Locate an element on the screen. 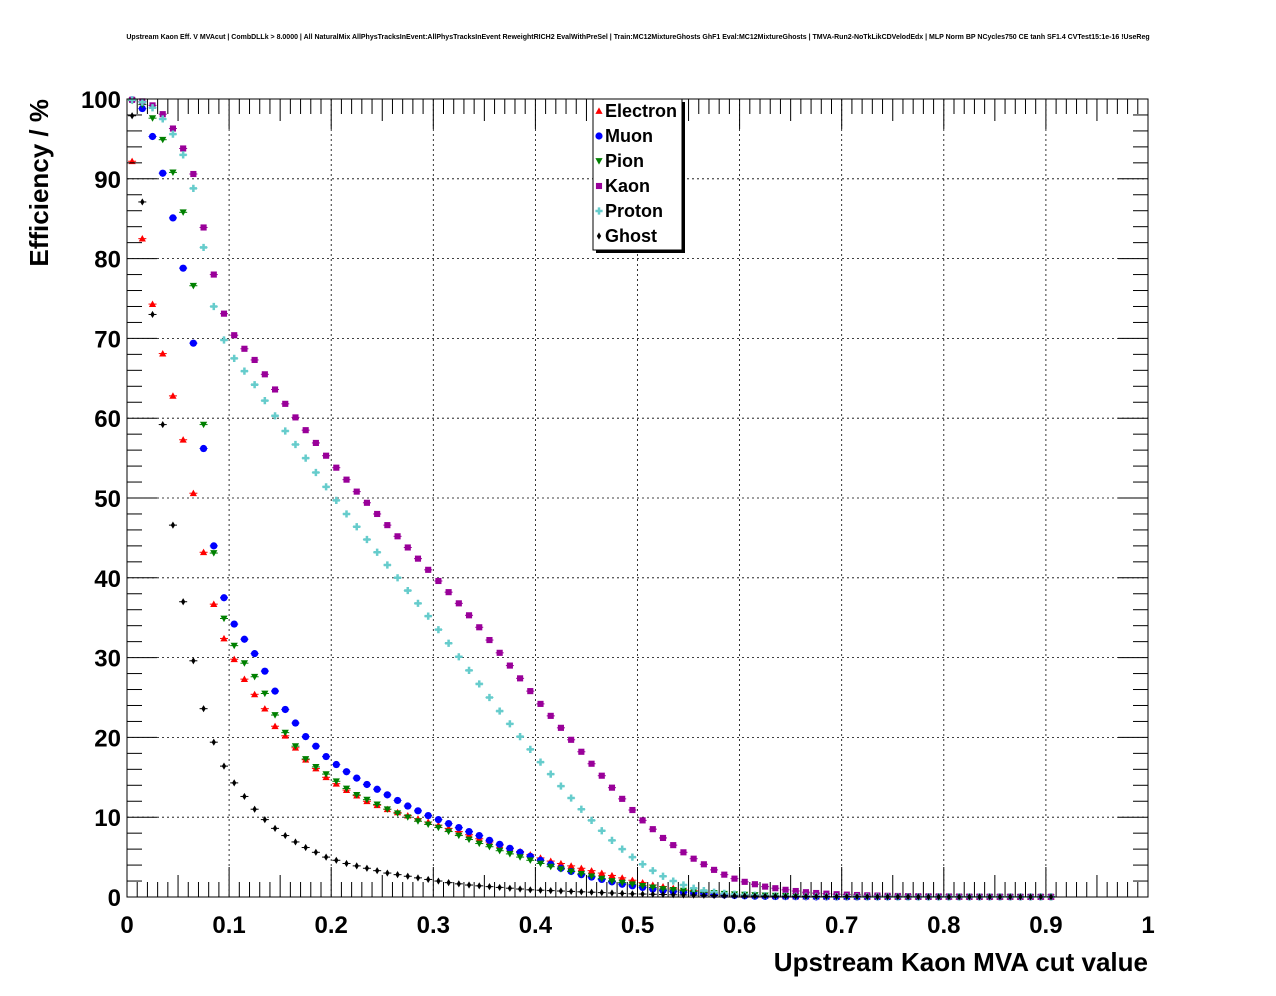 This screenshot has height=996, width=1276. y-tick-label: 100 is located at coordinates (101, 100).